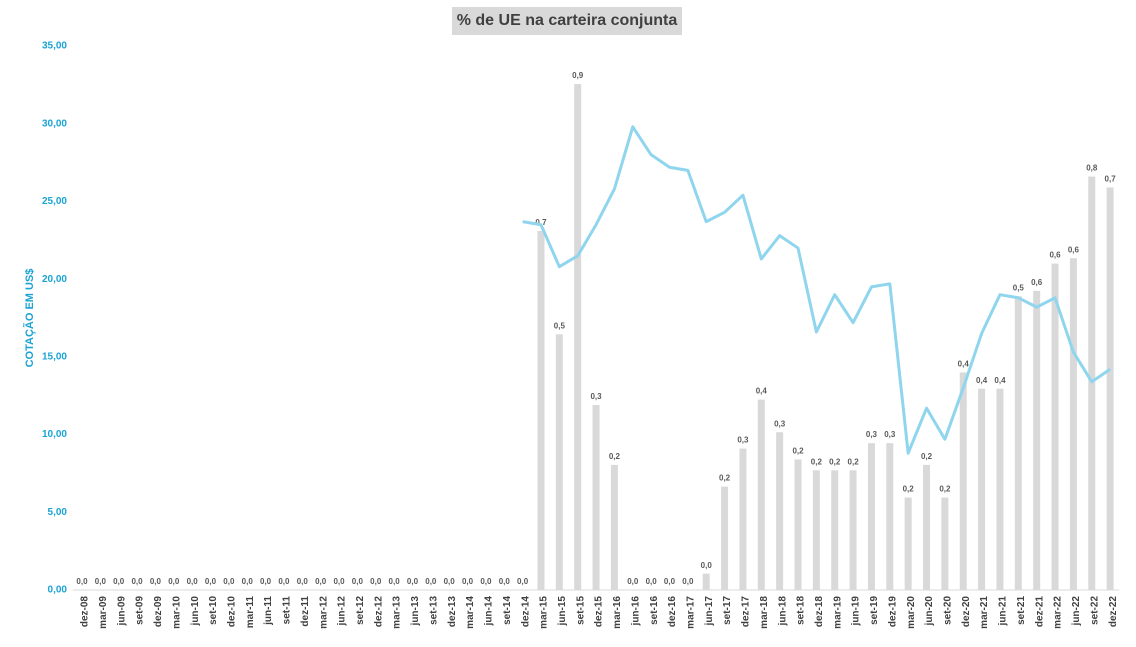 Image resolution: width=1136 pixels, height=647 pixels. I want to click on x-tick-label: set-19, so click(874, 610).